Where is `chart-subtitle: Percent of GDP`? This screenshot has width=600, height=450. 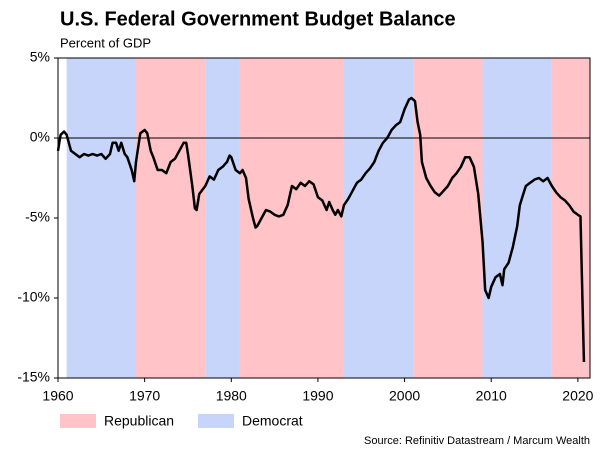 chart-subtitle: Percent of GDP is located at coordinates (105, 42).